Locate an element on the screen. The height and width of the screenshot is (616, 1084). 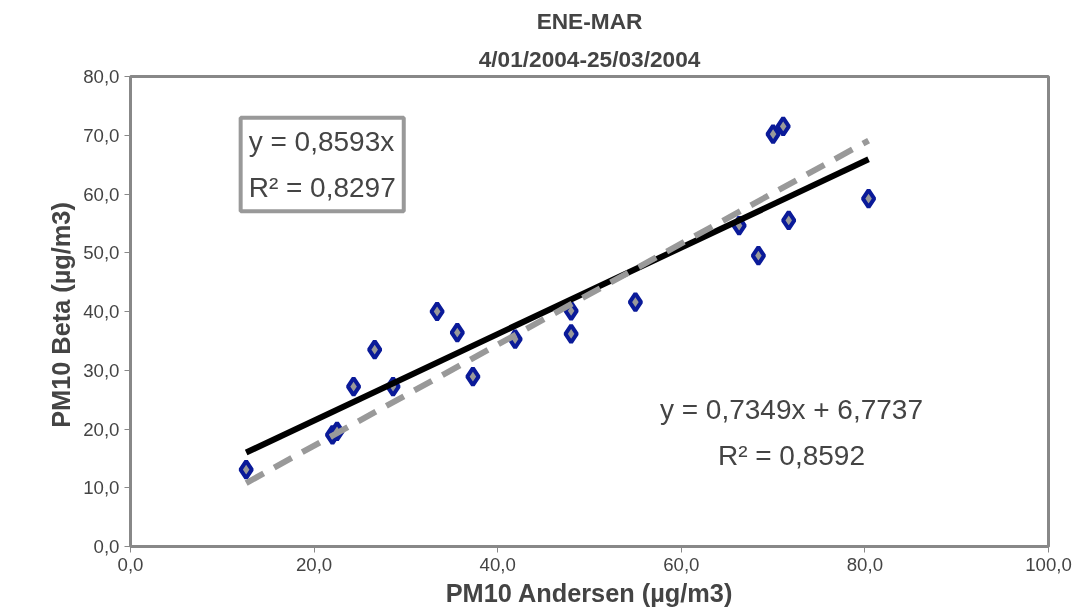
chart-title: ENE-MAR is located at coordinates (589, 20).